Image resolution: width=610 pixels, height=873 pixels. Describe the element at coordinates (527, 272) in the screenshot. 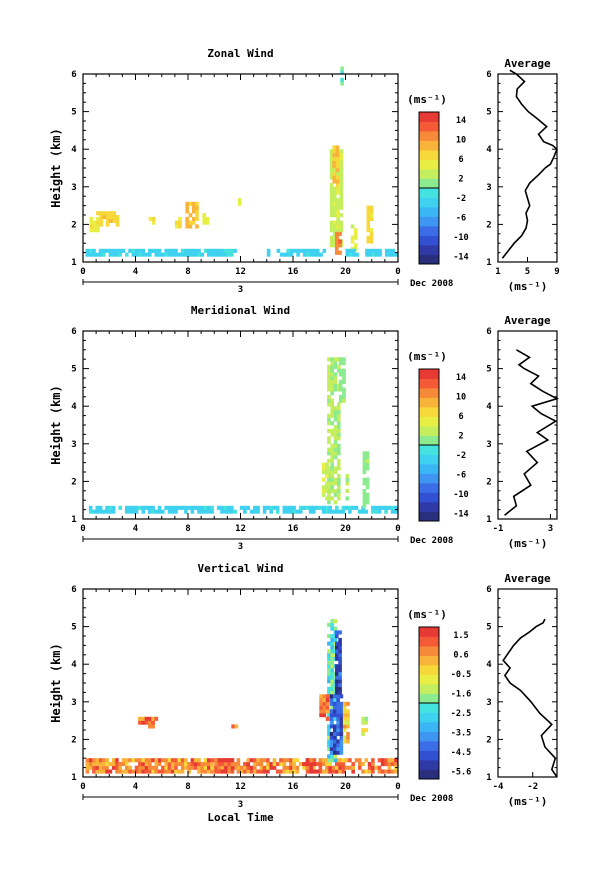

I see `avg-x-tick-label: 5` at that location.